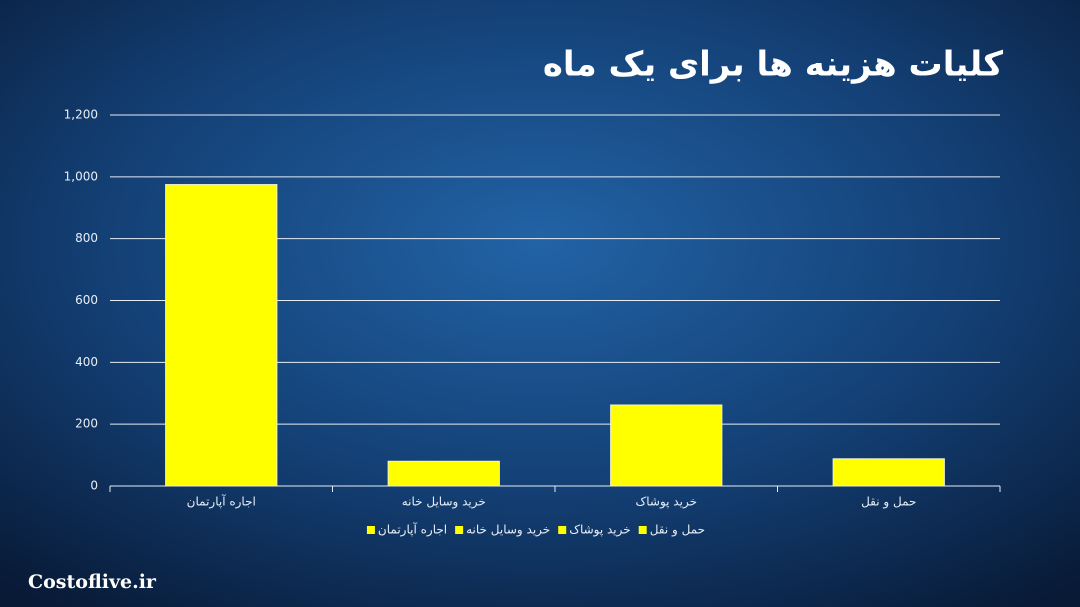 This screenshot has width=1080, height=607. I want to click on y-tick-label: 0, so click(94, 486).